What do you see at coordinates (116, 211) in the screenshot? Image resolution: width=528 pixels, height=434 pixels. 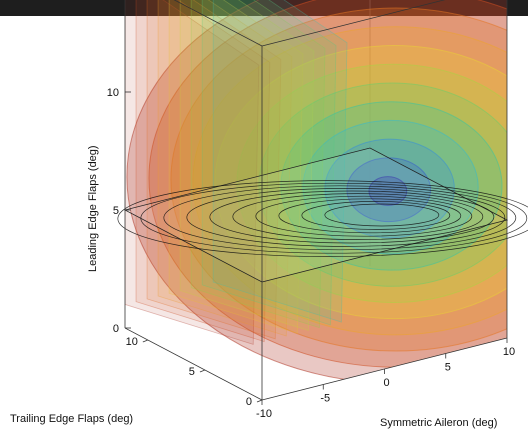 I see `z-tick-label: 5` at bounding box center [116, 211].